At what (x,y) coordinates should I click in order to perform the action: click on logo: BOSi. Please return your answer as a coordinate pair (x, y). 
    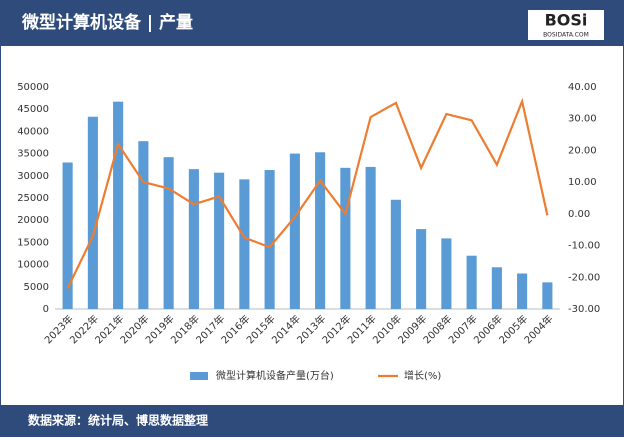
    Looking at the image, I should click on (566, 20).